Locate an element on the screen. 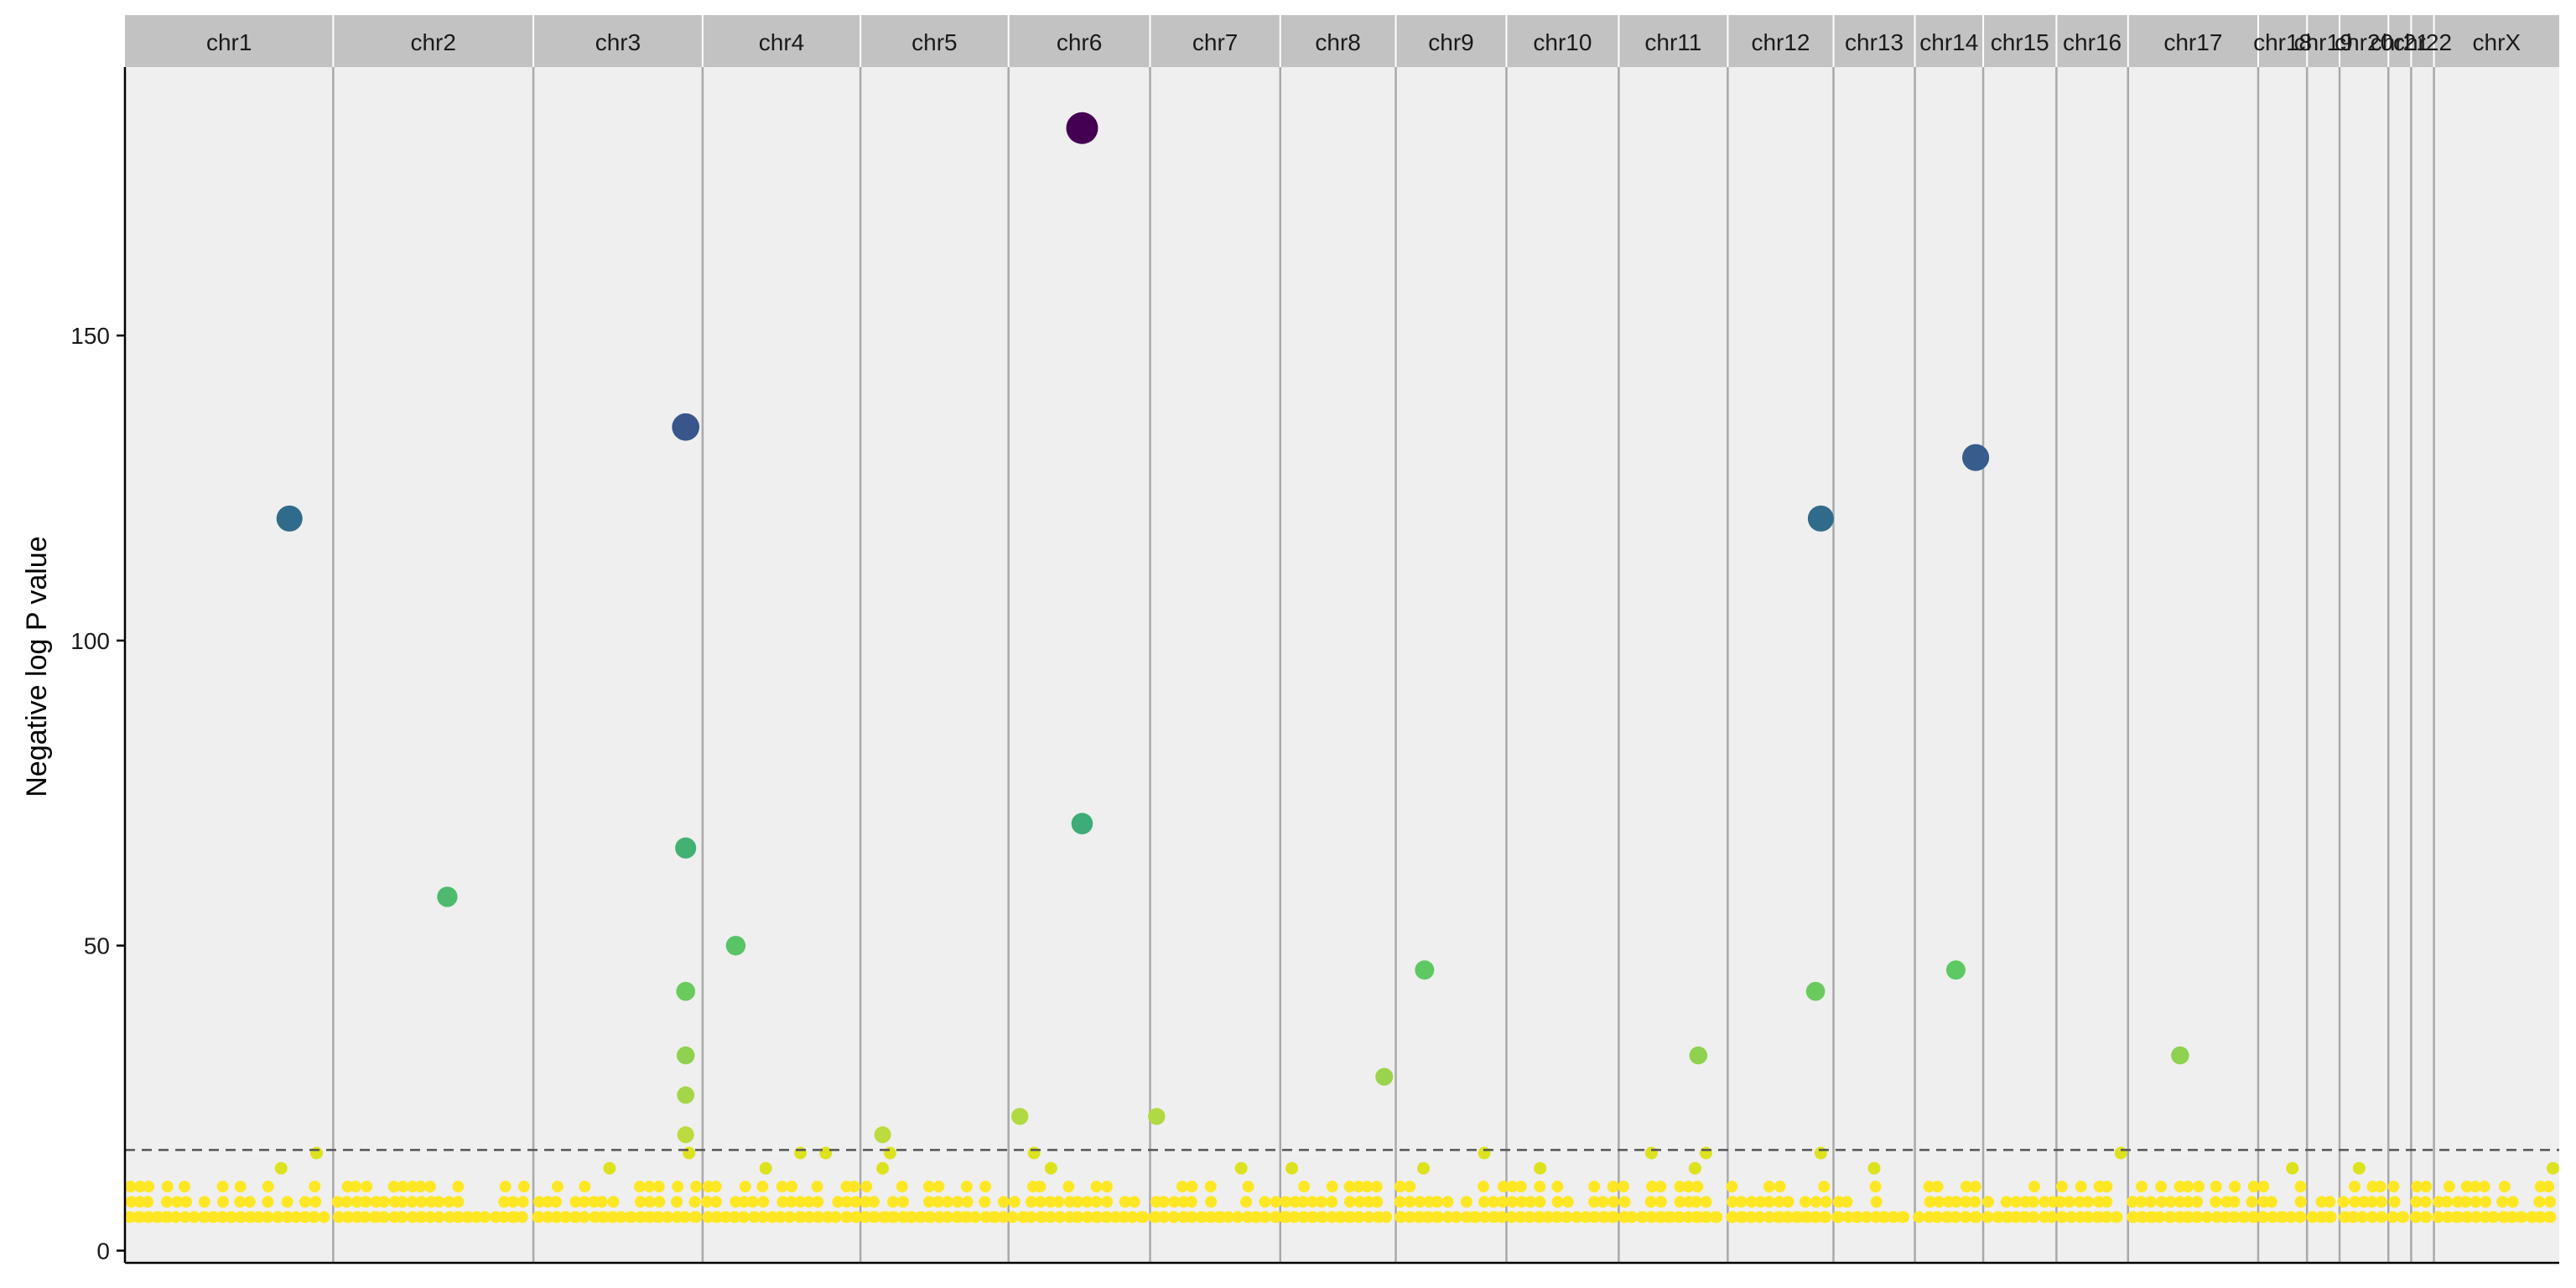 This screenshot has width=2576, height=1288. strip-chr12 is located at coordinates (1780, 41).